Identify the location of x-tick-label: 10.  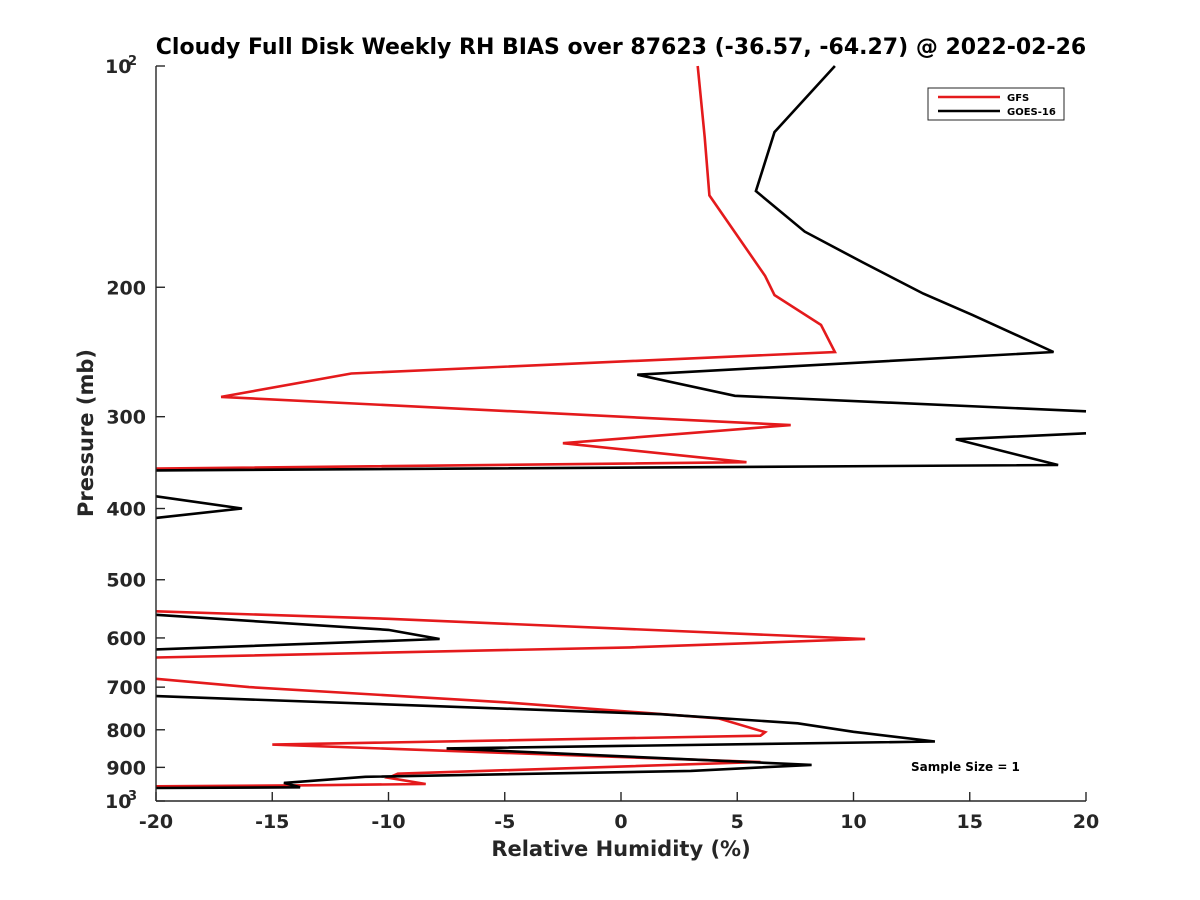
(853, 822).